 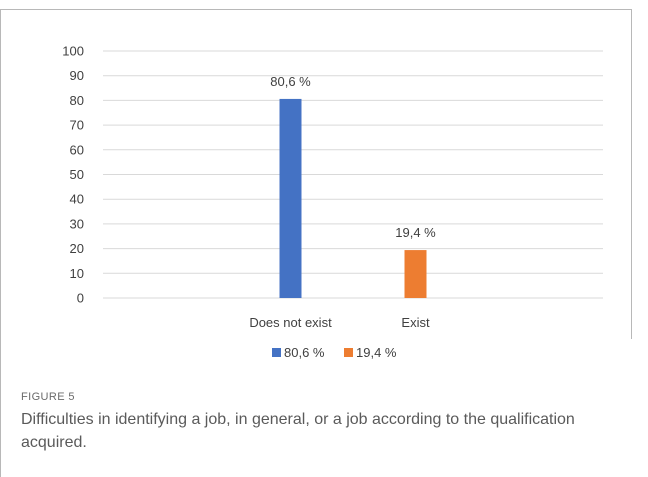 I want to click on y-tick-label-10: 10, so click(x=77, y=273).